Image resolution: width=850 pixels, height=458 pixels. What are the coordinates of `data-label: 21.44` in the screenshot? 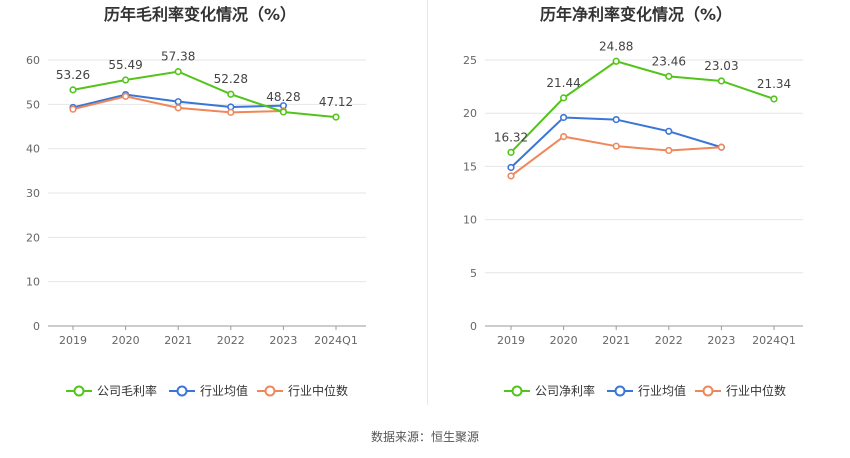 It's located at (563, 83).